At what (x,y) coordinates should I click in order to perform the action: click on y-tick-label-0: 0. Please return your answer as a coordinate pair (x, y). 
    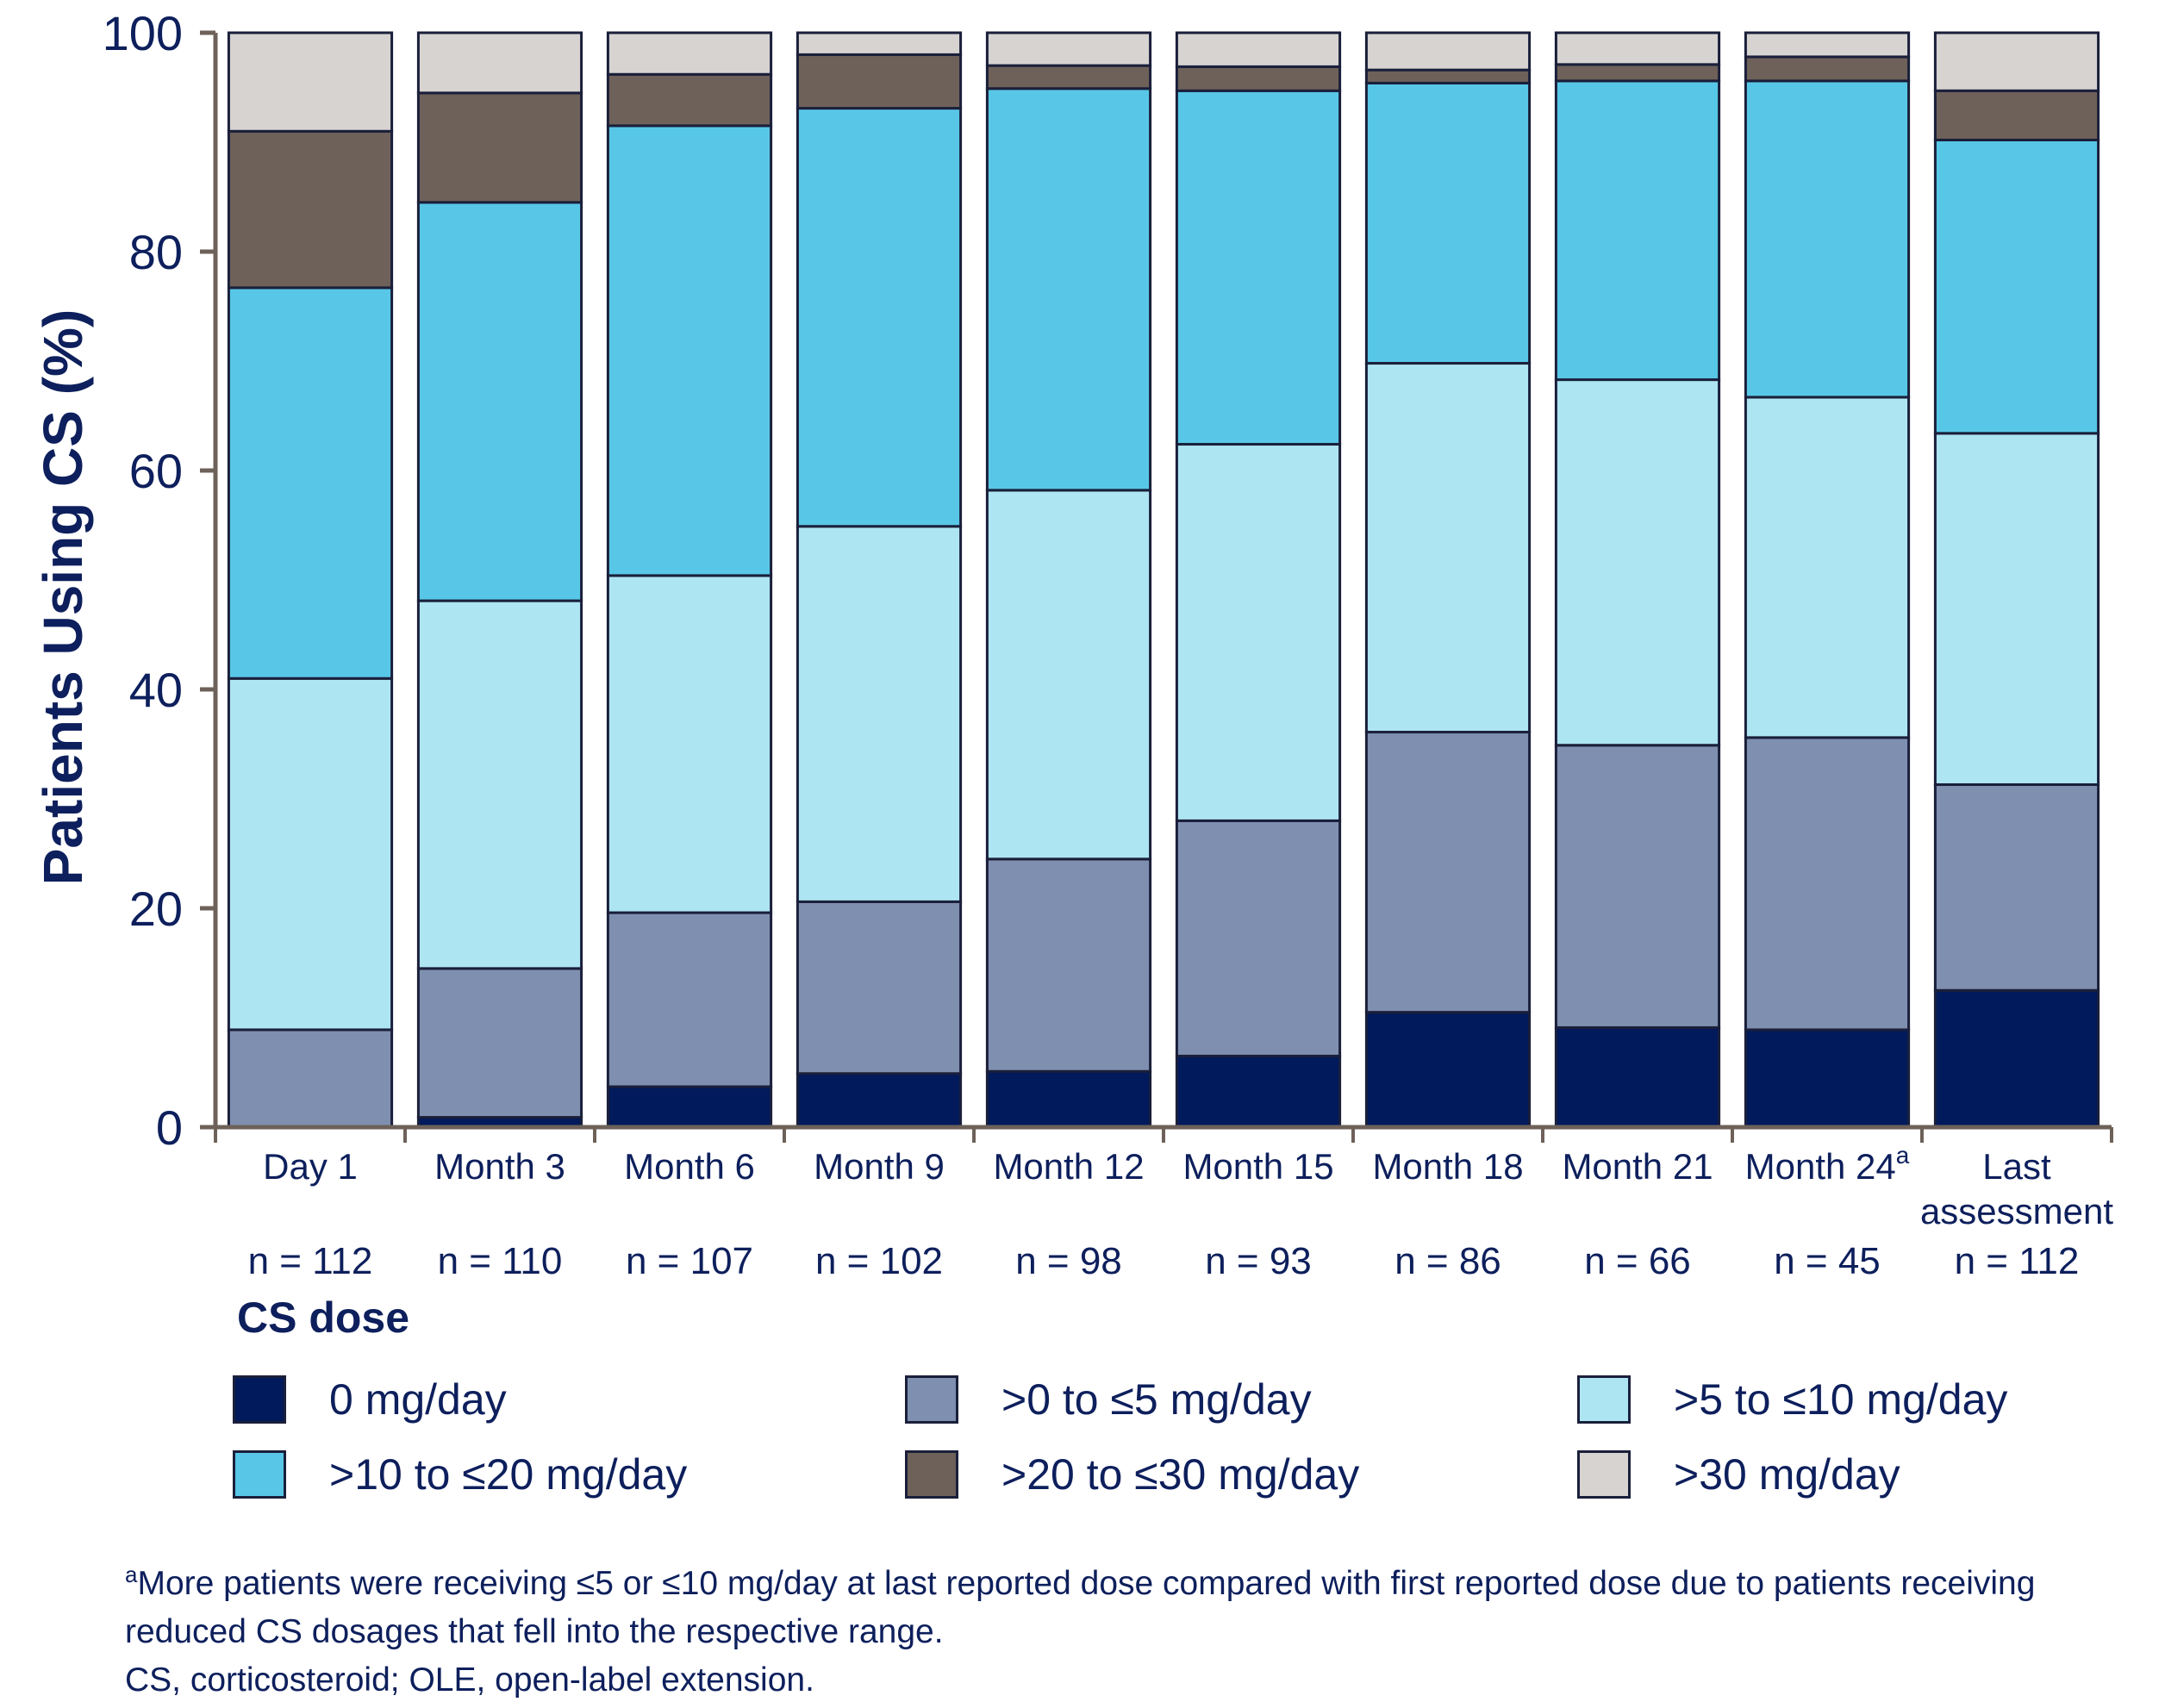
    Looking at the image, I should click on (169, 1127).